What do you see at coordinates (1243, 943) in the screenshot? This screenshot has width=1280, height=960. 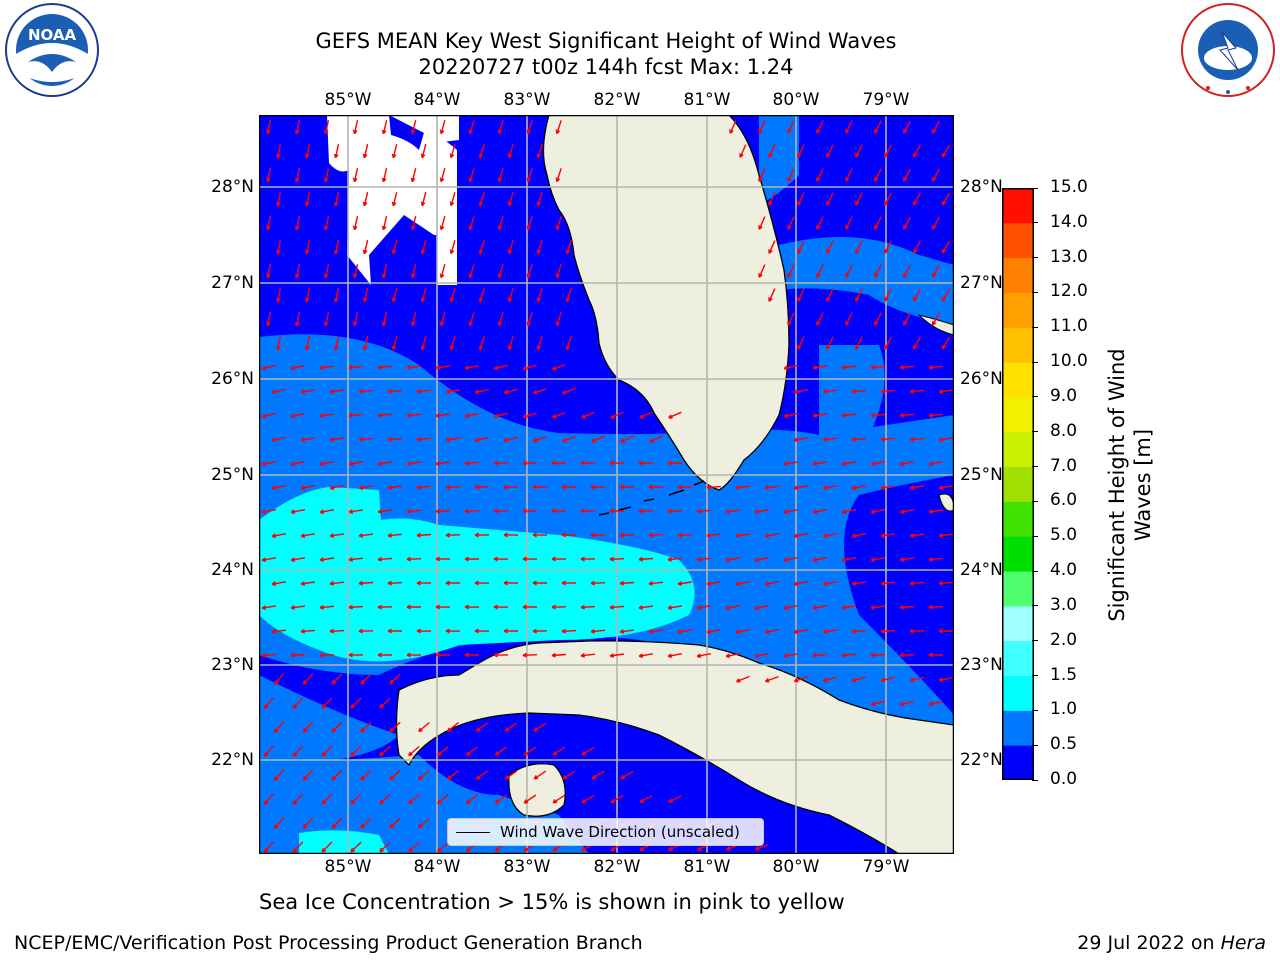 I see `footer-host: Hera` at bounding box center [1243, 943].